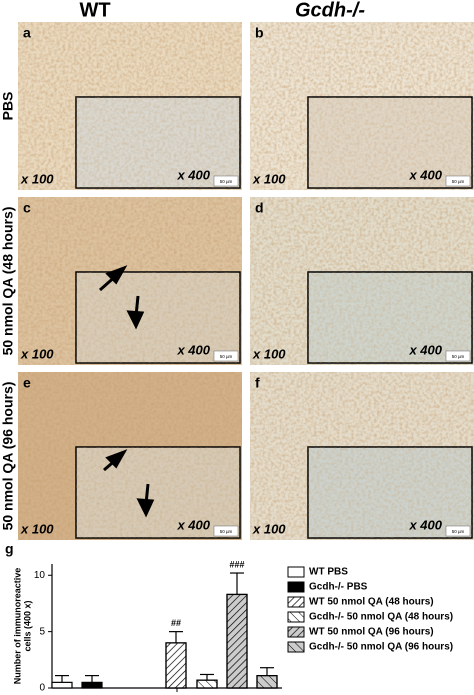 This screenshot has height=695, width=474. What do you see at coordinates (259, 33) in the screenshot?
I see `panel-label: b` at bounding box center [259, 33].